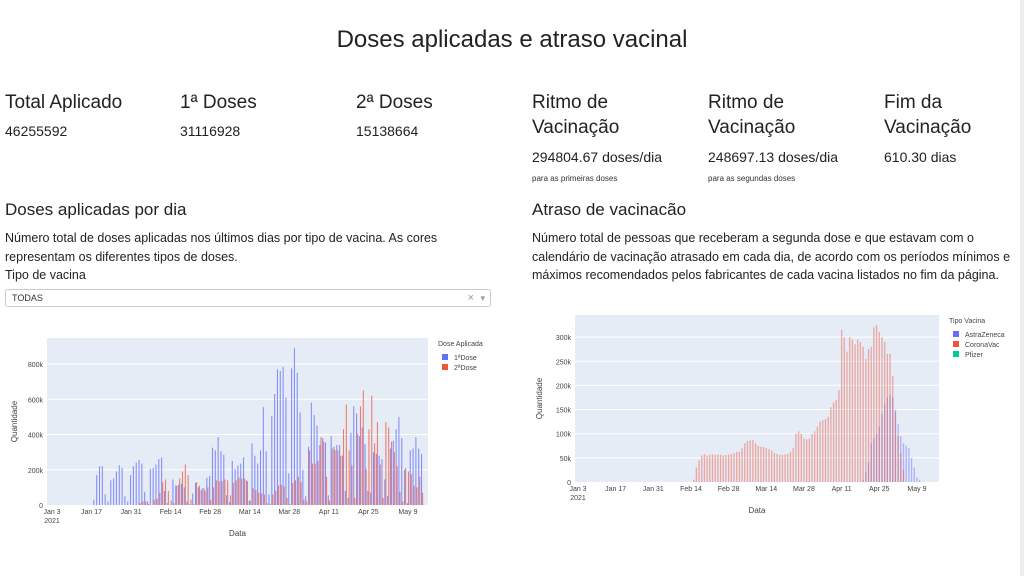 This screenshot has width=1024, height=576. What do you see at coordinates (575, 178) in the screenshot?
I see `stat-note: para as primeiras doses` at bounding box center [575, 178].